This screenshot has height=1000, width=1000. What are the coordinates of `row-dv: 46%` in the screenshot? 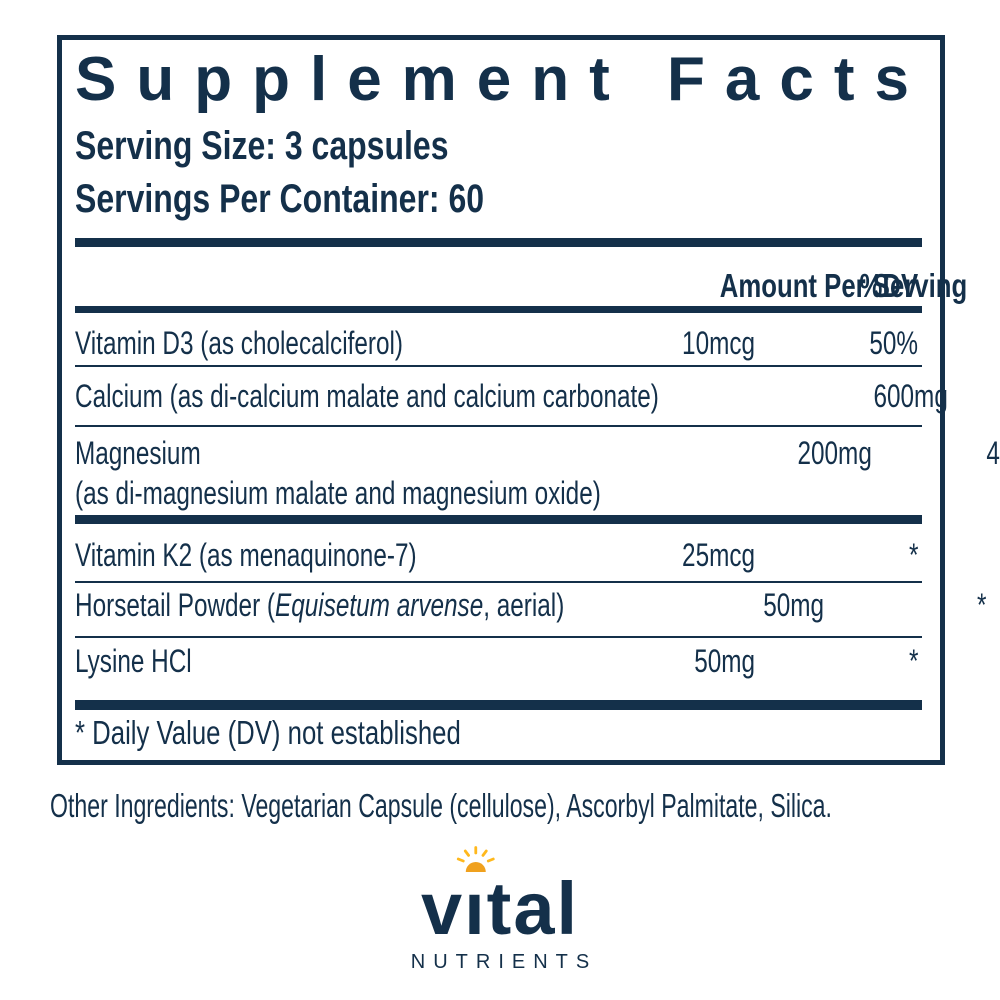 It's located at (974, 396).